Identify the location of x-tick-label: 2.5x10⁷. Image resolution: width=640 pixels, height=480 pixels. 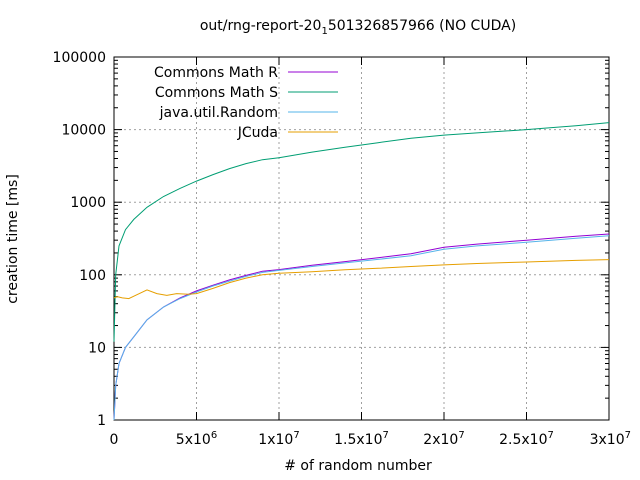
(526, 439).